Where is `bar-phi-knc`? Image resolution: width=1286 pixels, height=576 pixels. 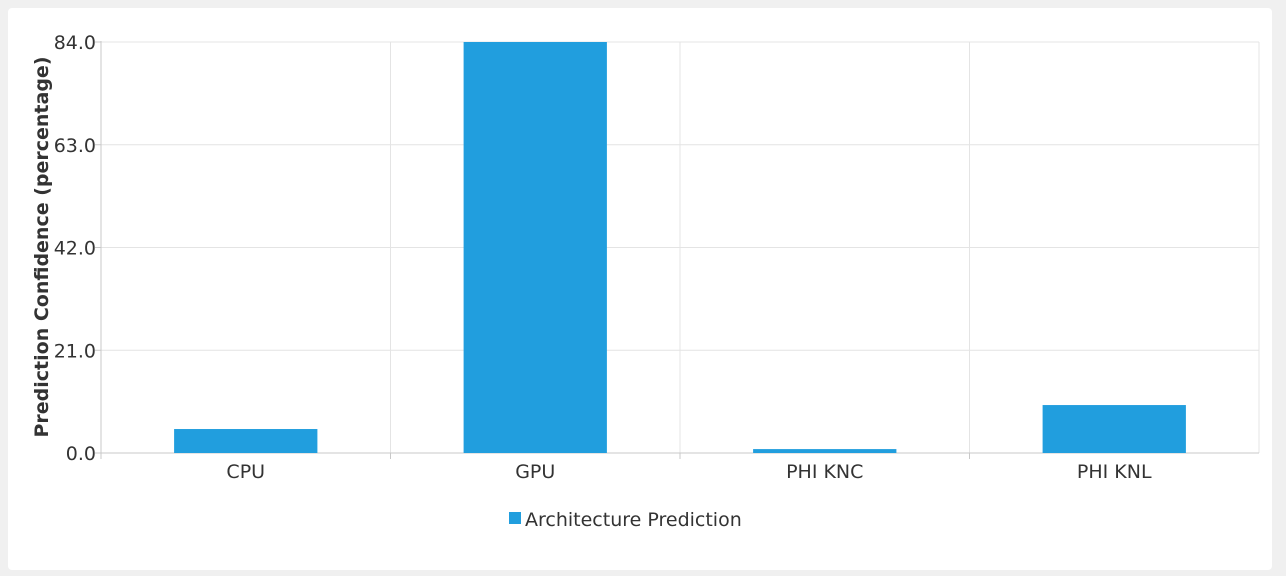
bar-phi-knc is located at coordinates (825, 451).